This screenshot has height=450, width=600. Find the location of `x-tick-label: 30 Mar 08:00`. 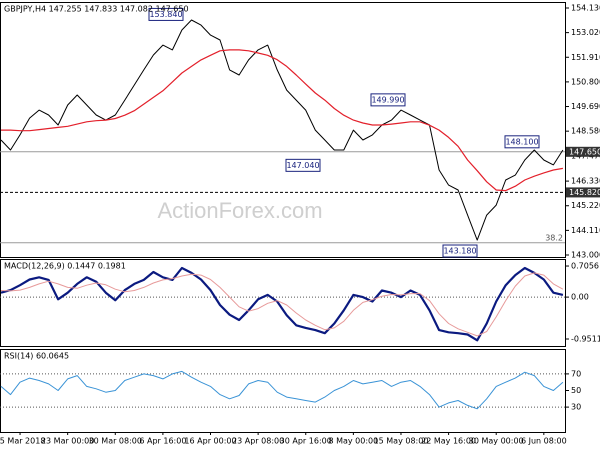

x-tick-label: 30 Mar 08:00 is located at coordinates (115, 441).